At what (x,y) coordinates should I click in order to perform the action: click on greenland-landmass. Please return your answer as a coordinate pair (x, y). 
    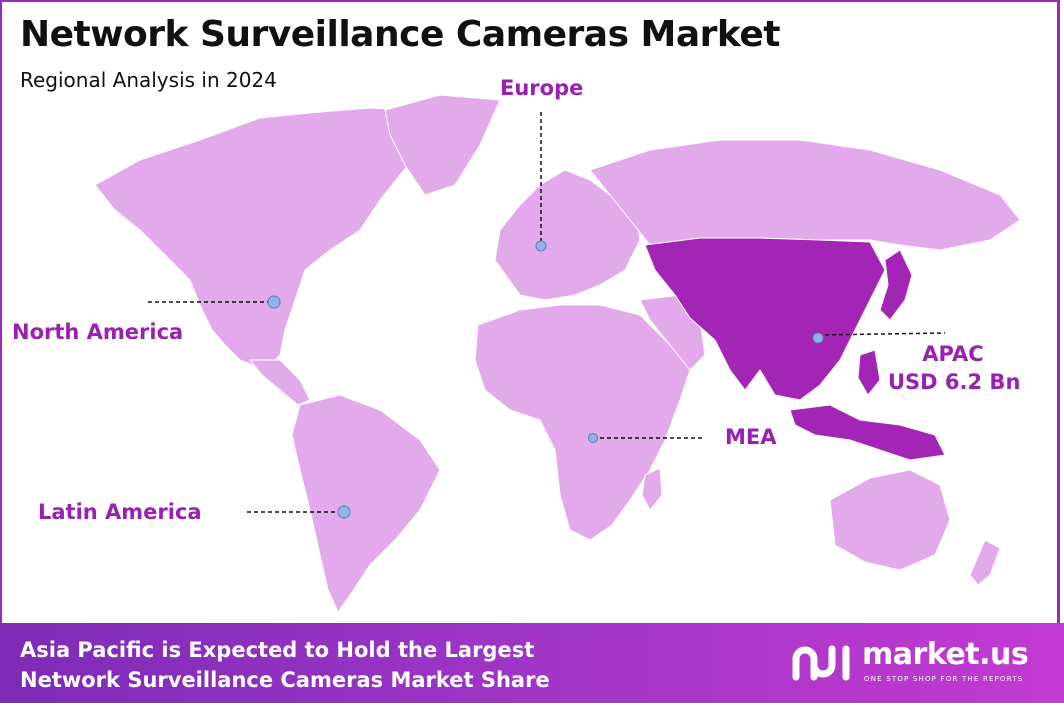
    Looking at the image, I should click on (442, 145).